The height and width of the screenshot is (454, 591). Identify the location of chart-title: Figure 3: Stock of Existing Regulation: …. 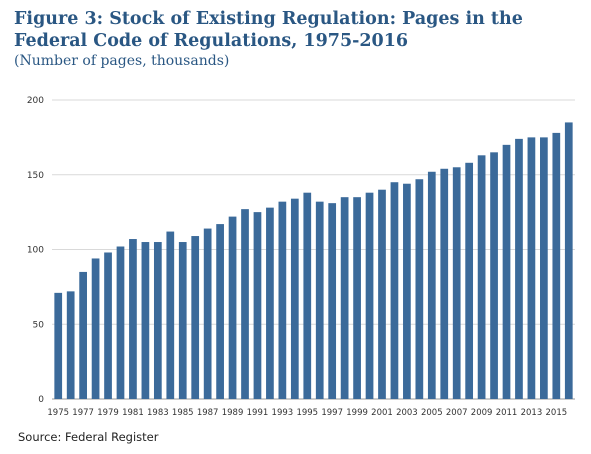
(268, 30).